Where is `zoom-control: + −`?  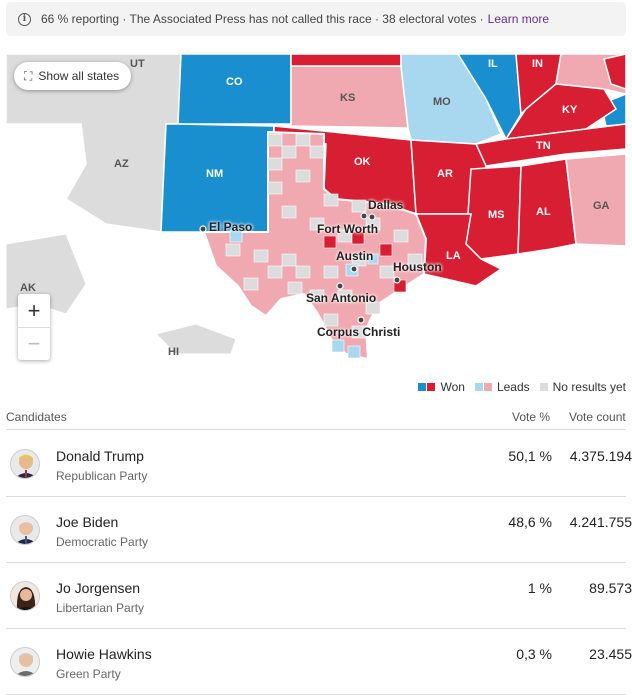
zoom-control: + − is located at coordinates (34, 327).